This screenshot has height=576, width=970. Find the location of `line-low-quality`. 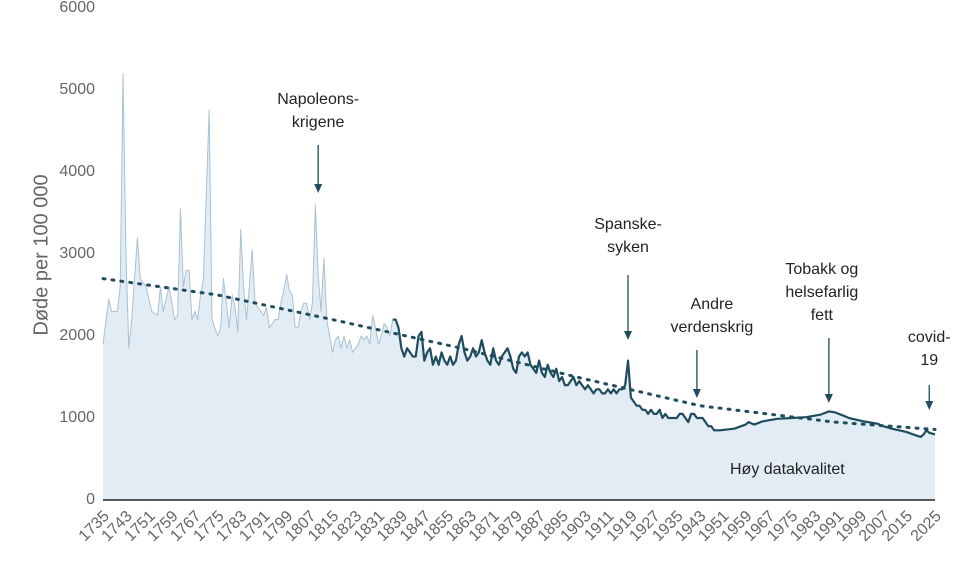

line-low-quality is located at coordinates (248, 213).